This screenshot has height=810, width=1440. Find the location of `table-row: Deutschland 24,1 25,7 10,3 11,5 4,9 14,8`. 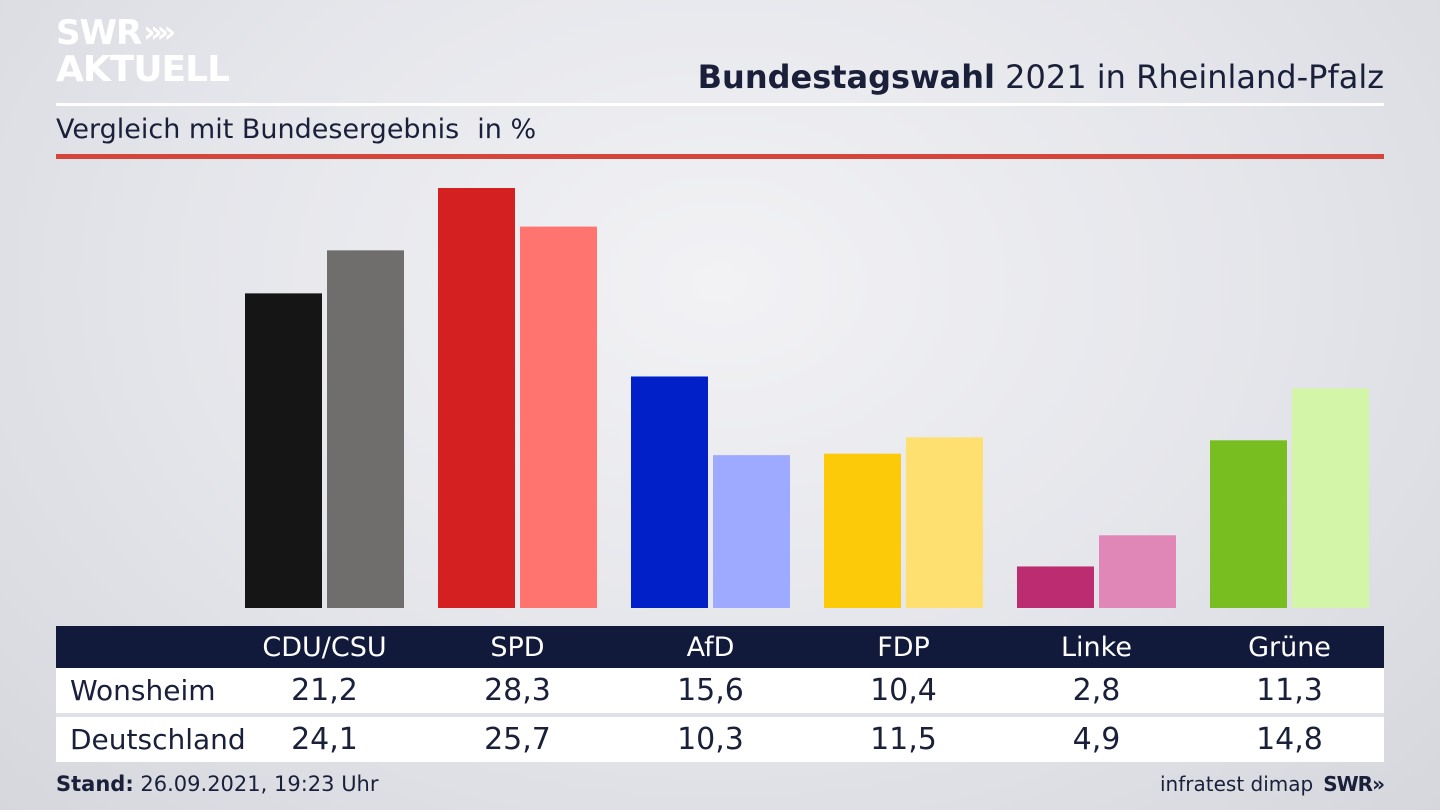

table-row: Deutschland 24,1 25,7 10,3 11,5 4,9 14,8 is located at coordinates (720, 739).